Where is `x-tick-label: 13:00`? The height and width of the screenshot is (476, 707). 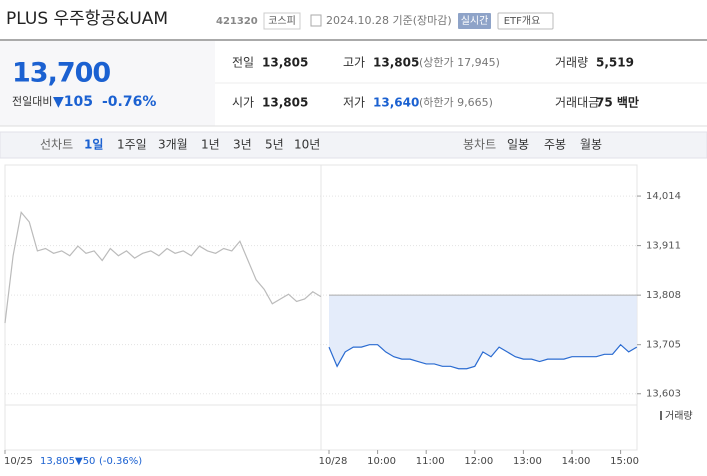
x-tick-label: 13:00 is located at coordinates (527, 461).